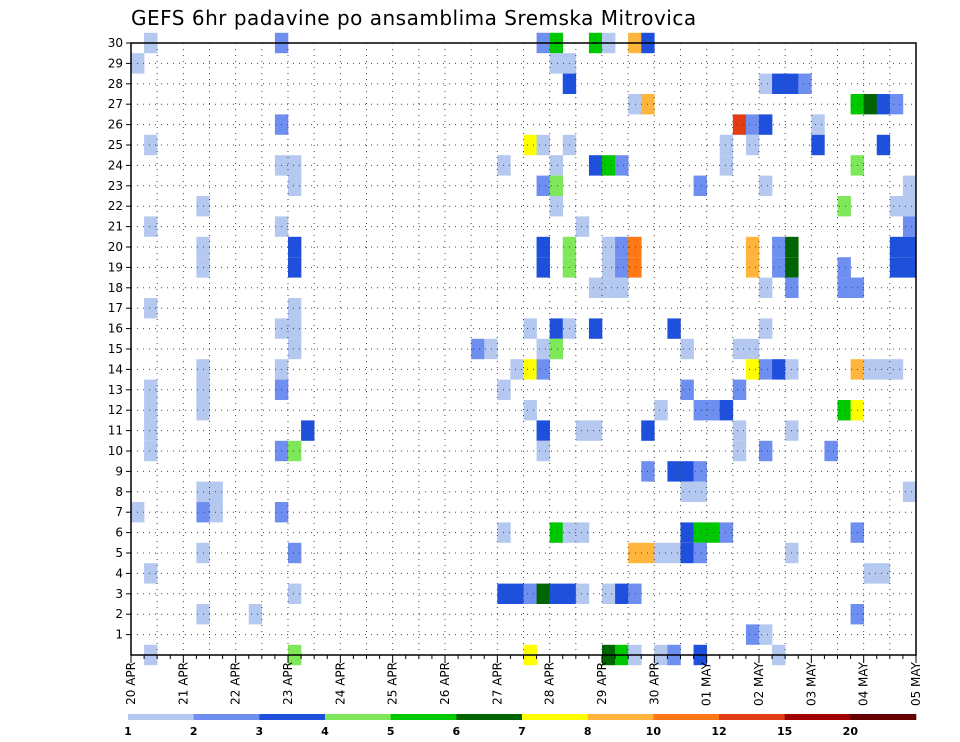 The height and width of the screenshot is (742, 960). I want to click on x-tick-label: 20 APR, so click(131, 683).